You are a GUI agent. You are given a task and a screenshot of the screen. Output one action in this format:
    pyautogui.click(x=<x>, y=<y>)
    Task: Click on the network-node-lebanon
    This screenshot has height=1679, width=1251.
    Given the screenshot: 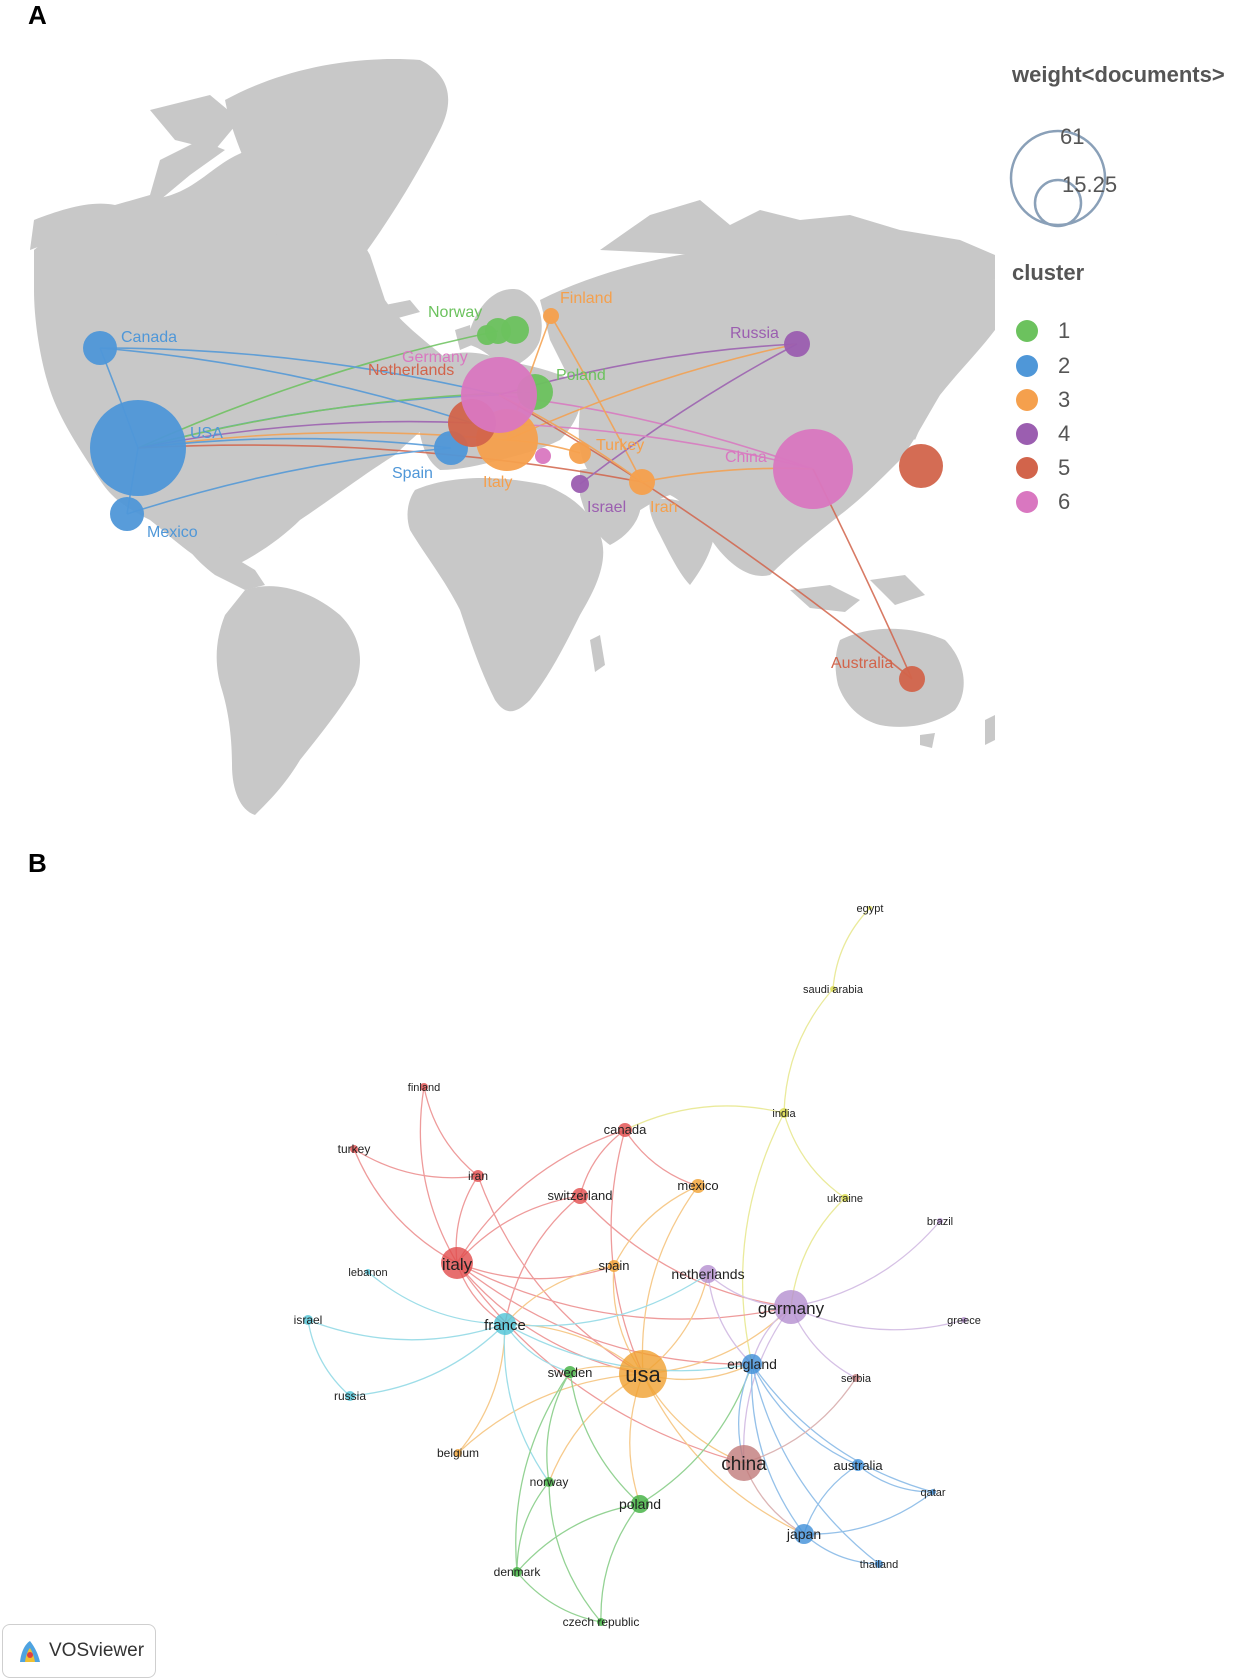 What is the action you would take?
    pyautogui.click(x=368, y=1272)
    